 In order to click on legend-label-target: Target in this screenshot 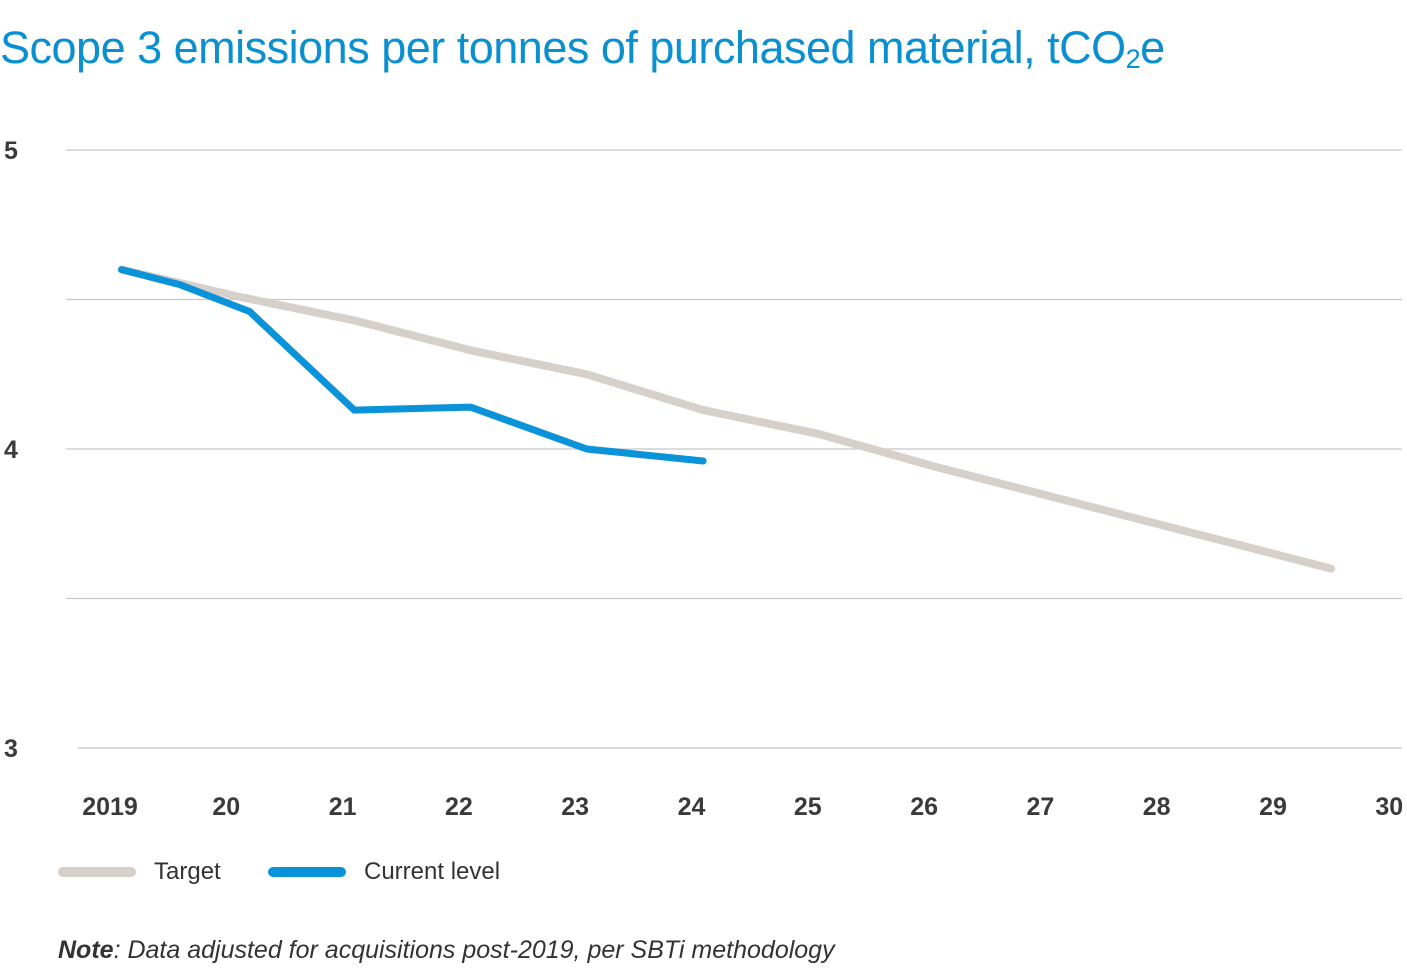, I will do `click(187, 871)`.